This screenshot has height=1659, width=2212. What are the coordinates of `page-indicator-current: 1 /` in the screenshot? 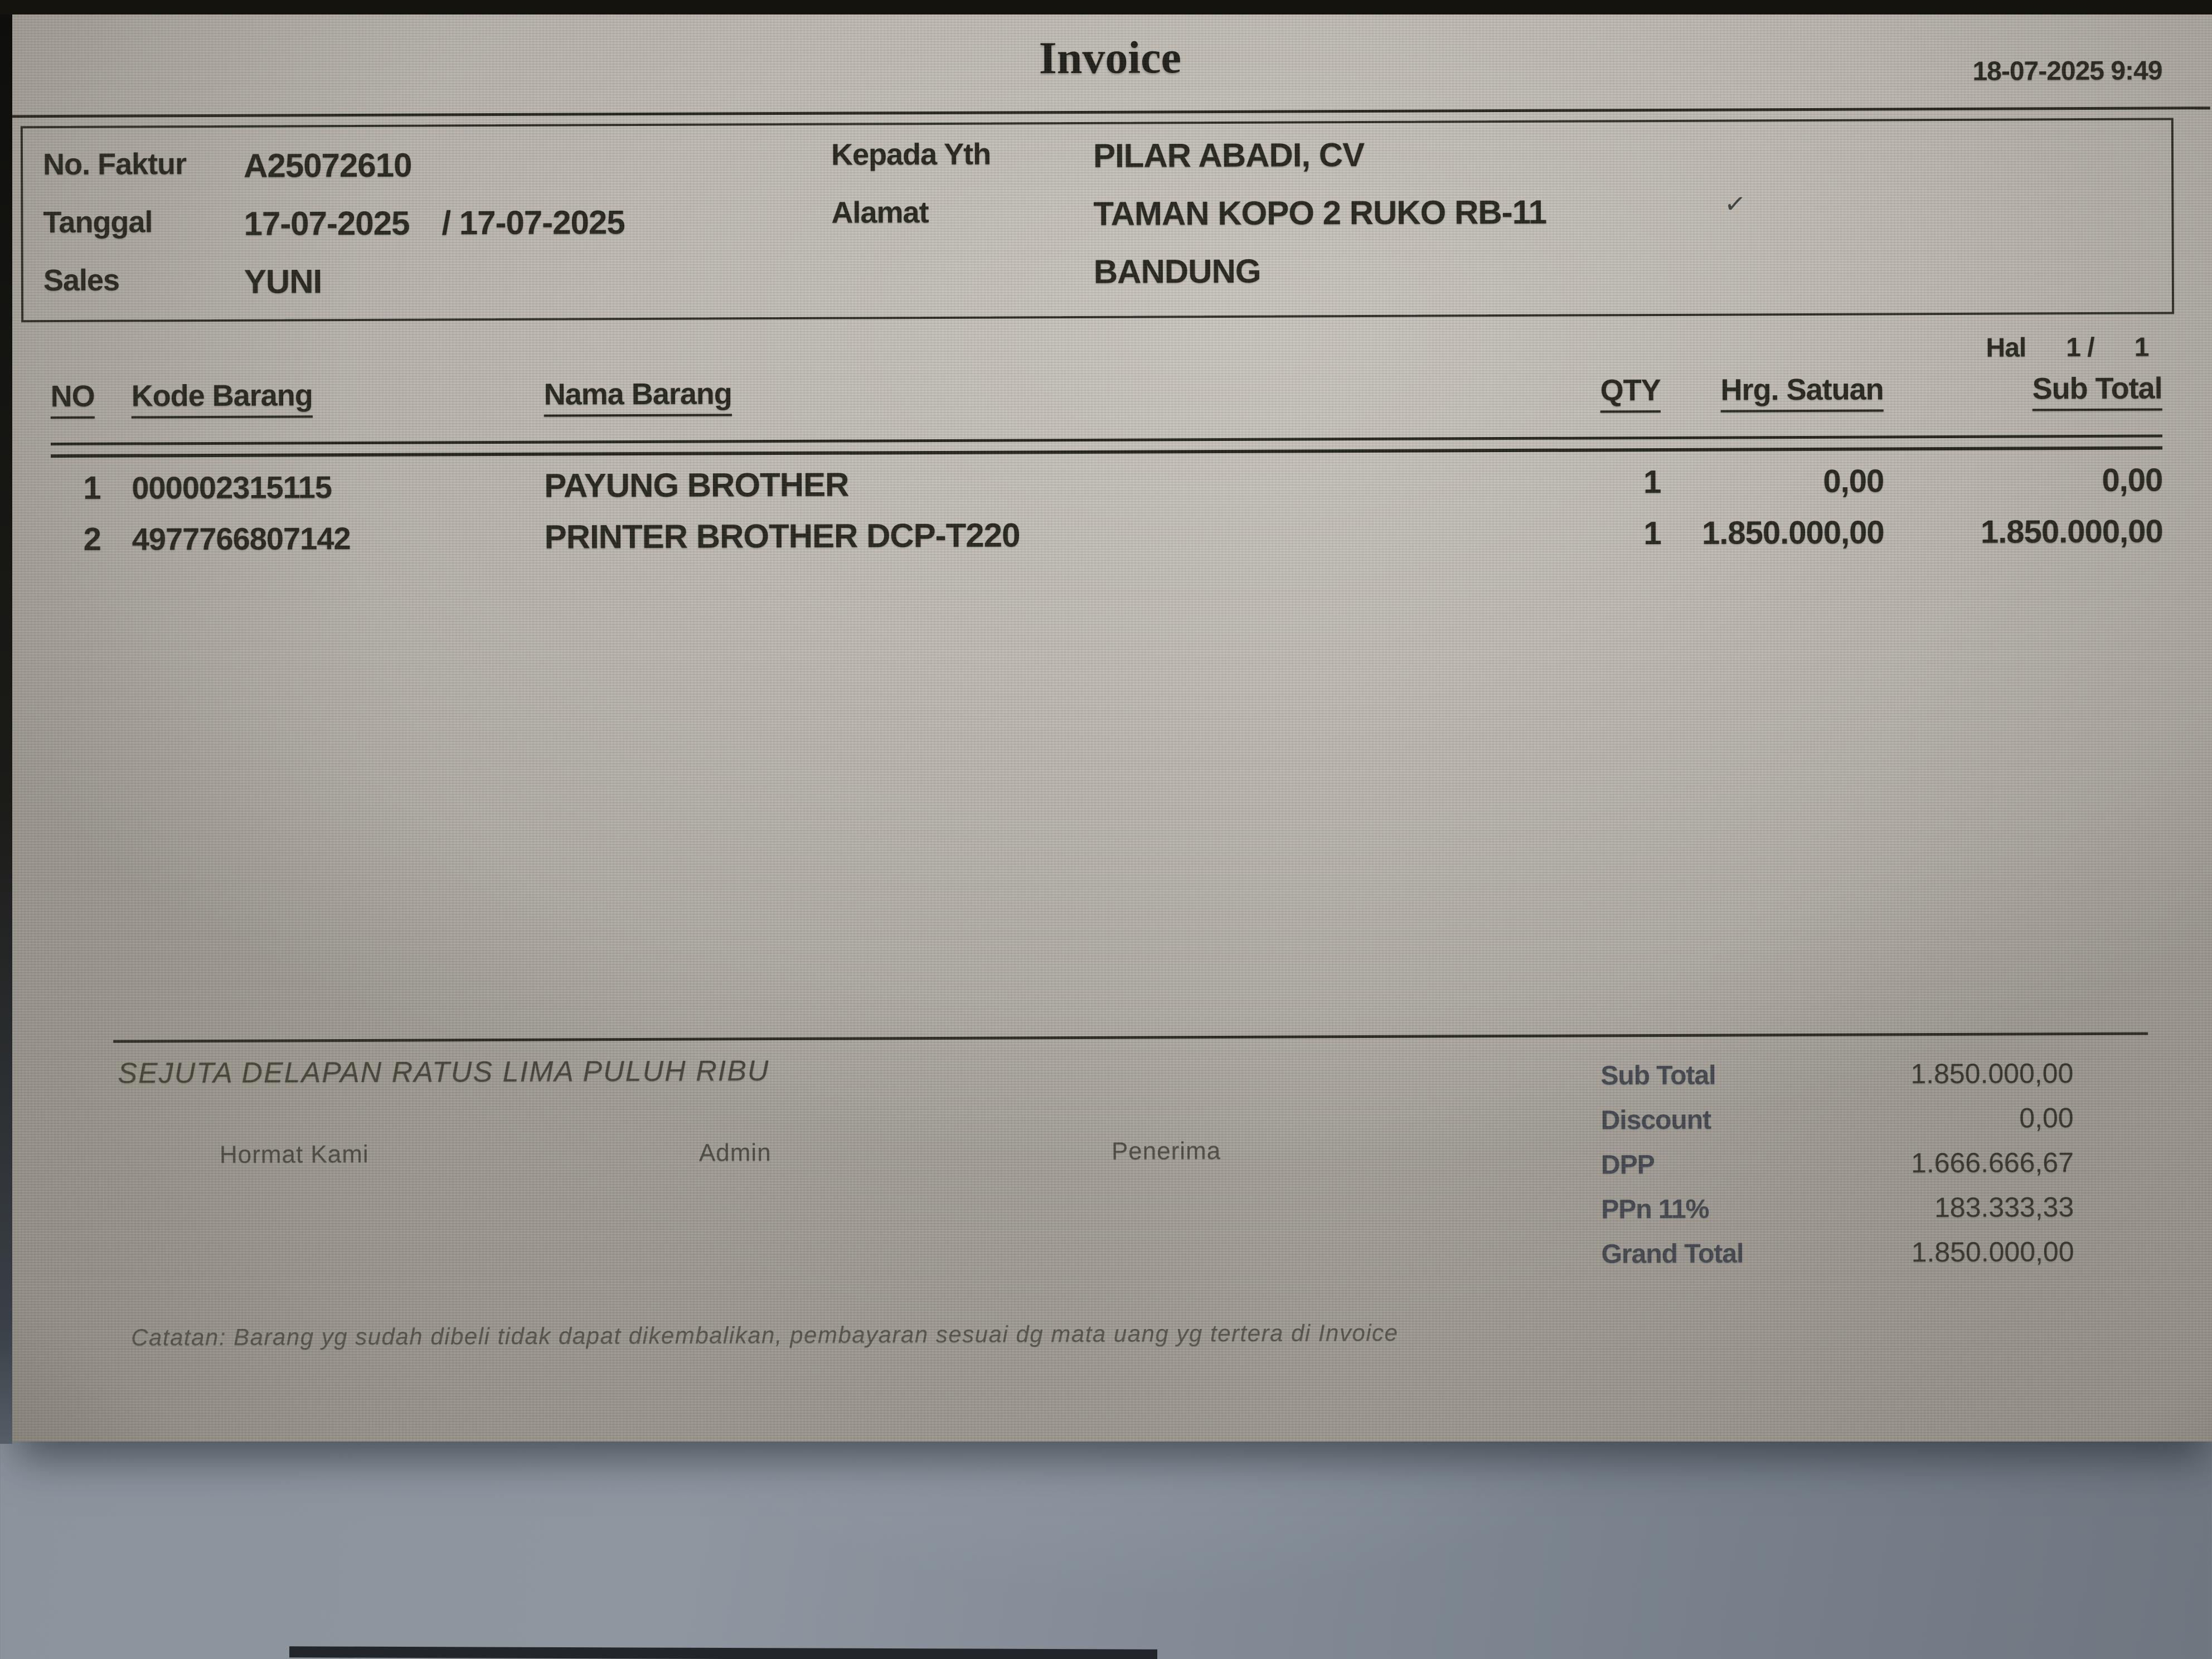 It's located at (2080, 348).